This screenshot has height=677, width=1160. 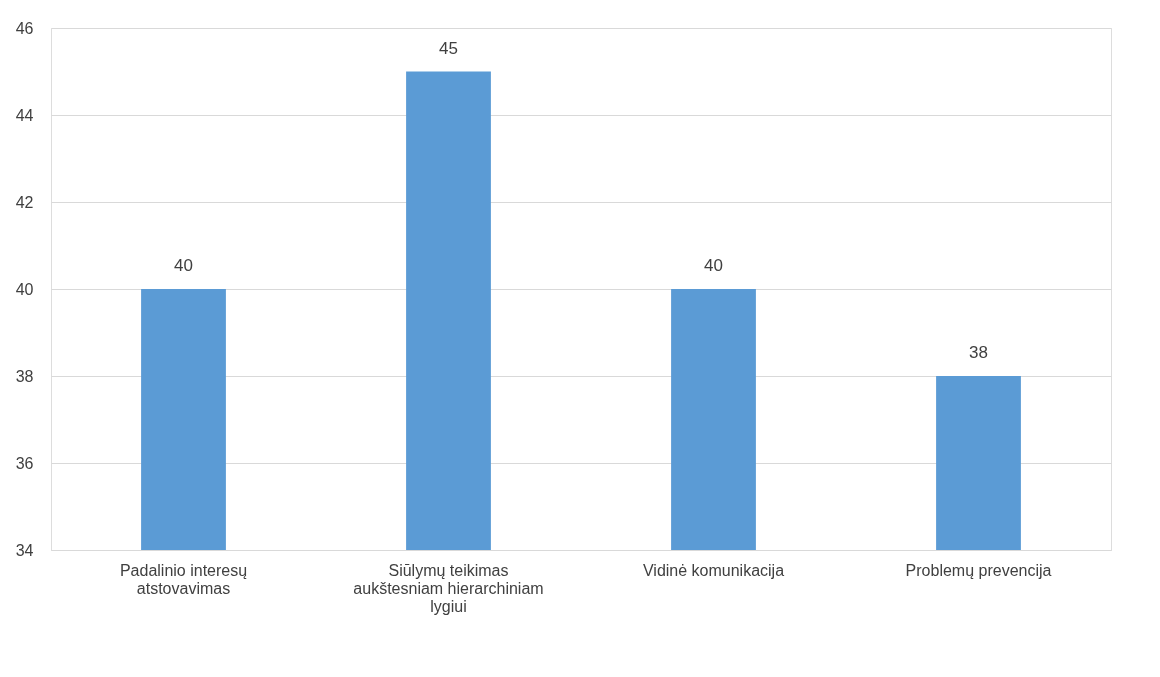 What do you see at coordinates (24, 463) in the screenshot?
I see `y-tick-label: 36` at bounding box center [24, 463].